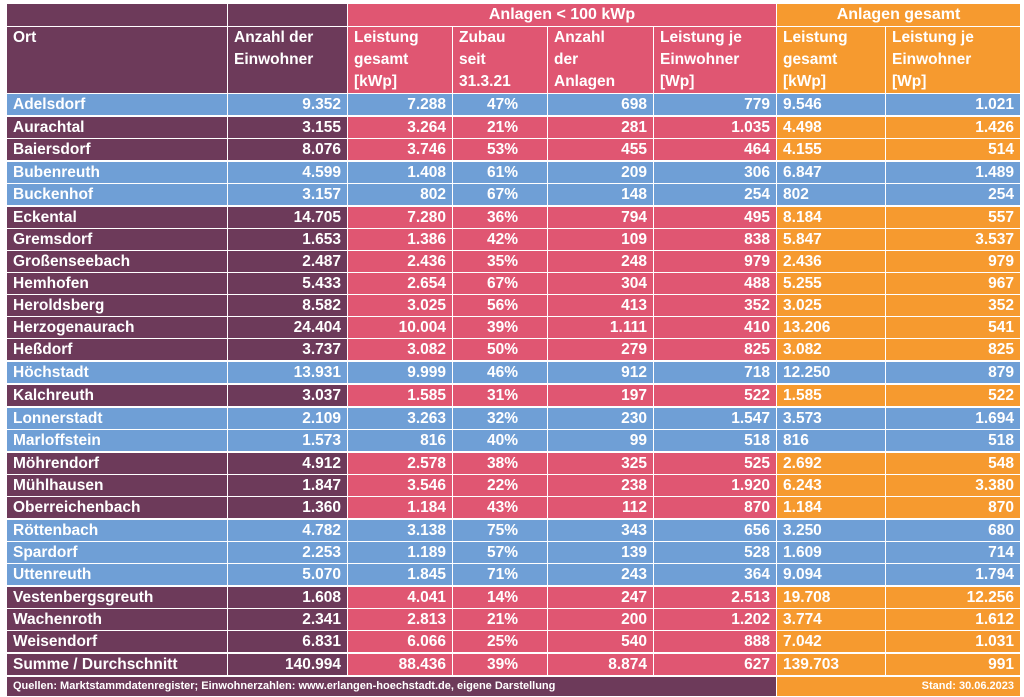 Image resolution: width=1024 pixels, height=697 pixels. What do you see at coordinates (400, 463) in the screenshot?
I see `cell-leistung: 2.578` at bounding box center [400, 463].